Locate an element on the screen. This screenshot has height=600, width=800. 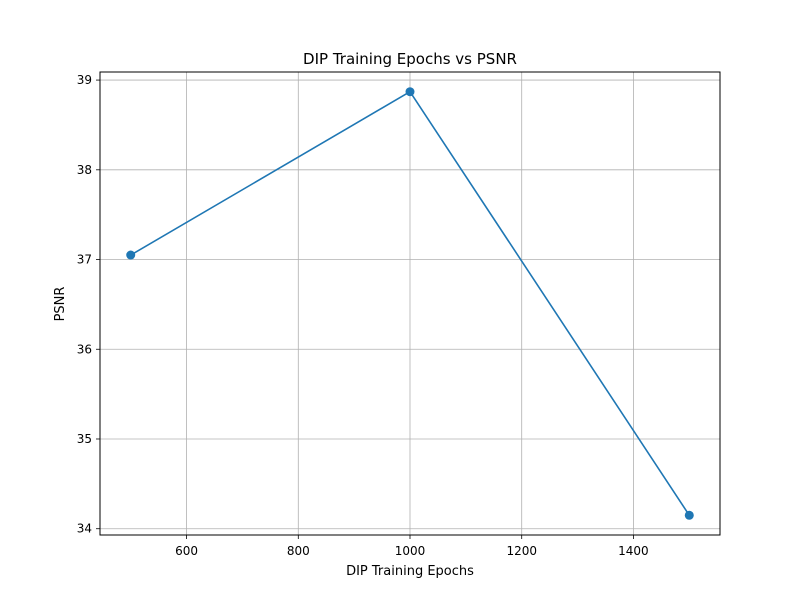
y-tick-label: 37 is located at coordinates (84, 260).